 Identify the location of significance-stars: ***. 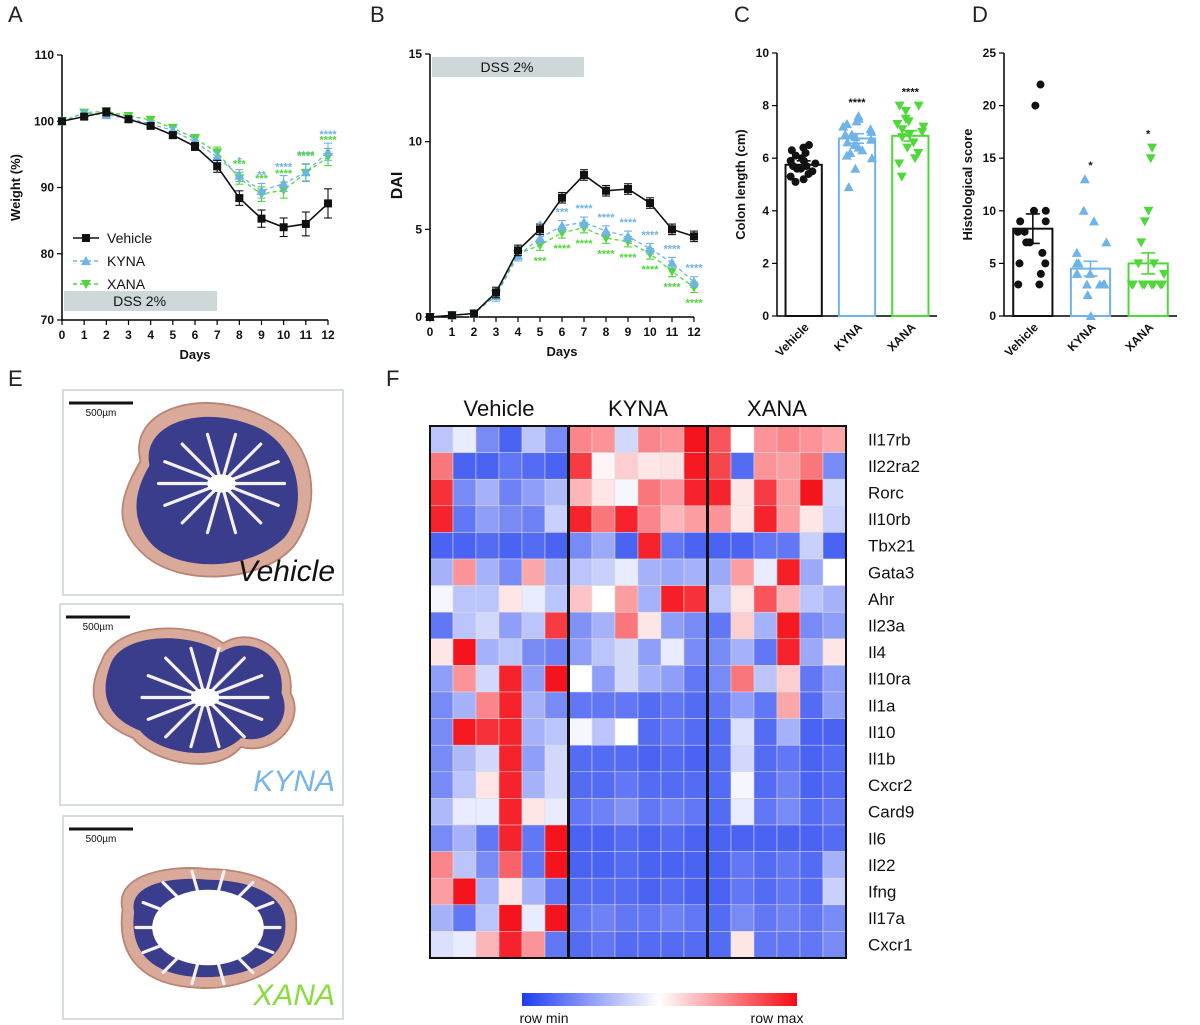
(563, 213).